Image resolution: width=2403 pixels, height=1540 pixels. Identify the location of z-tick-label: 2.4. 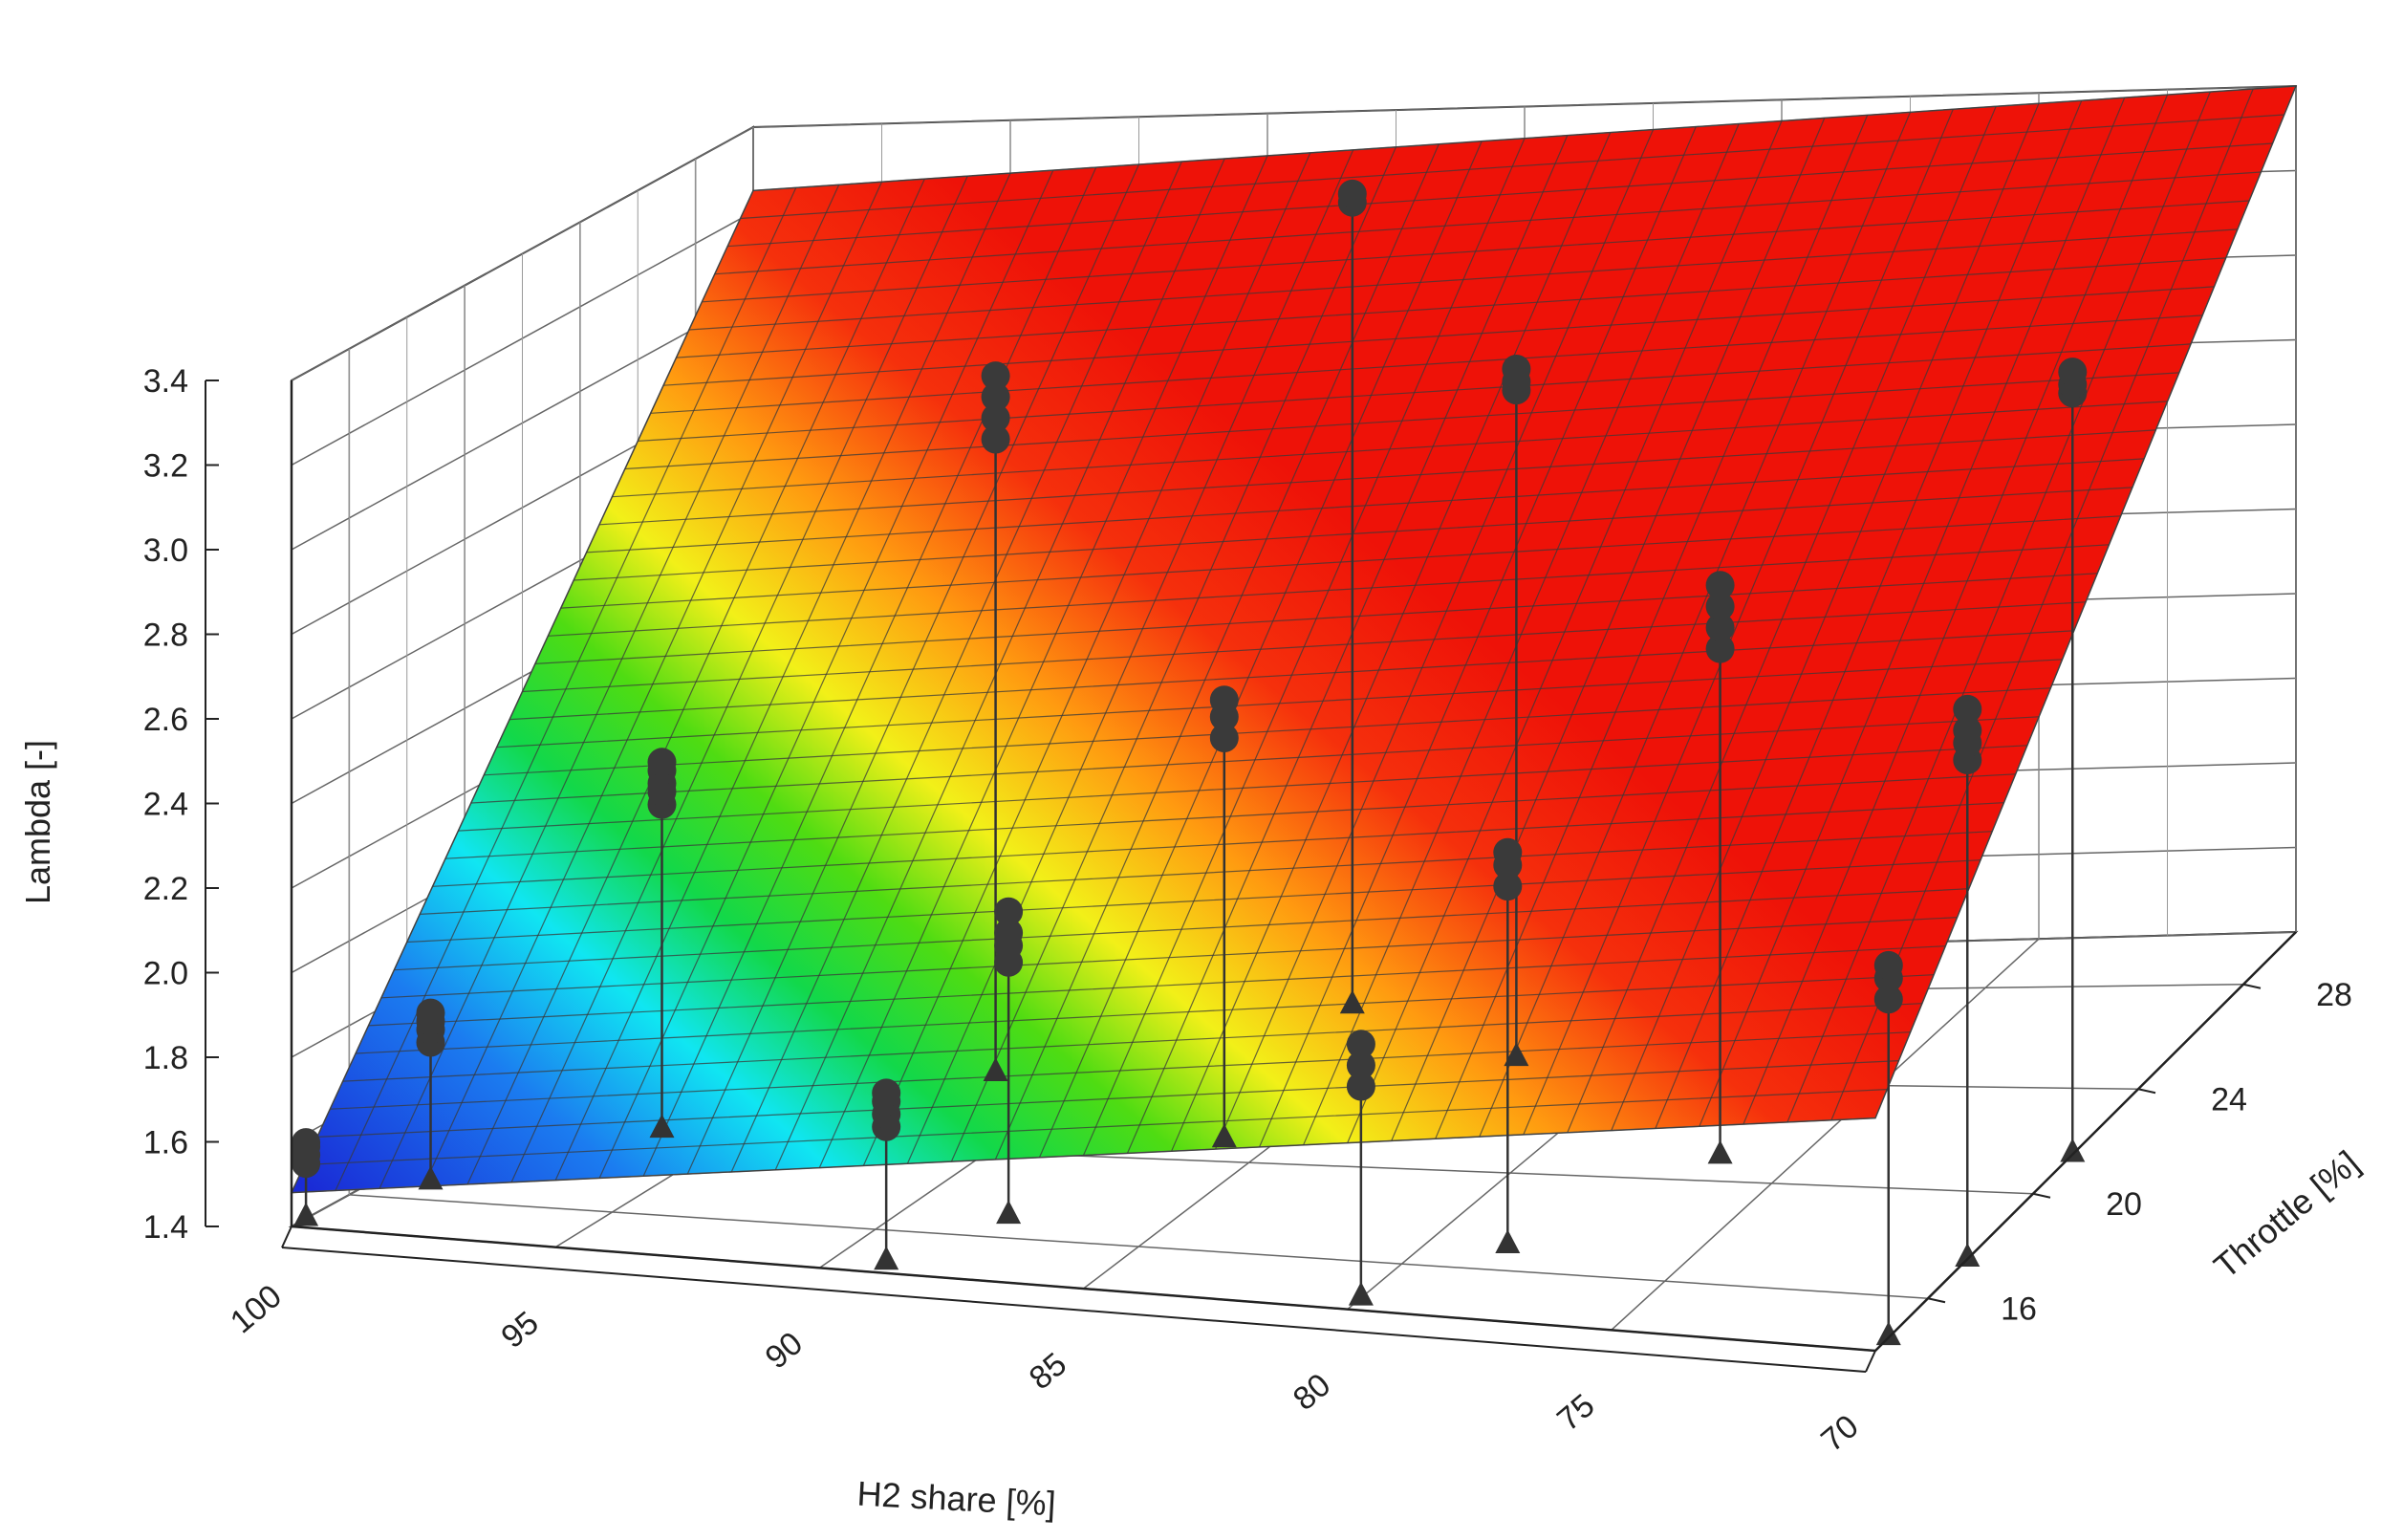
(165, 805).